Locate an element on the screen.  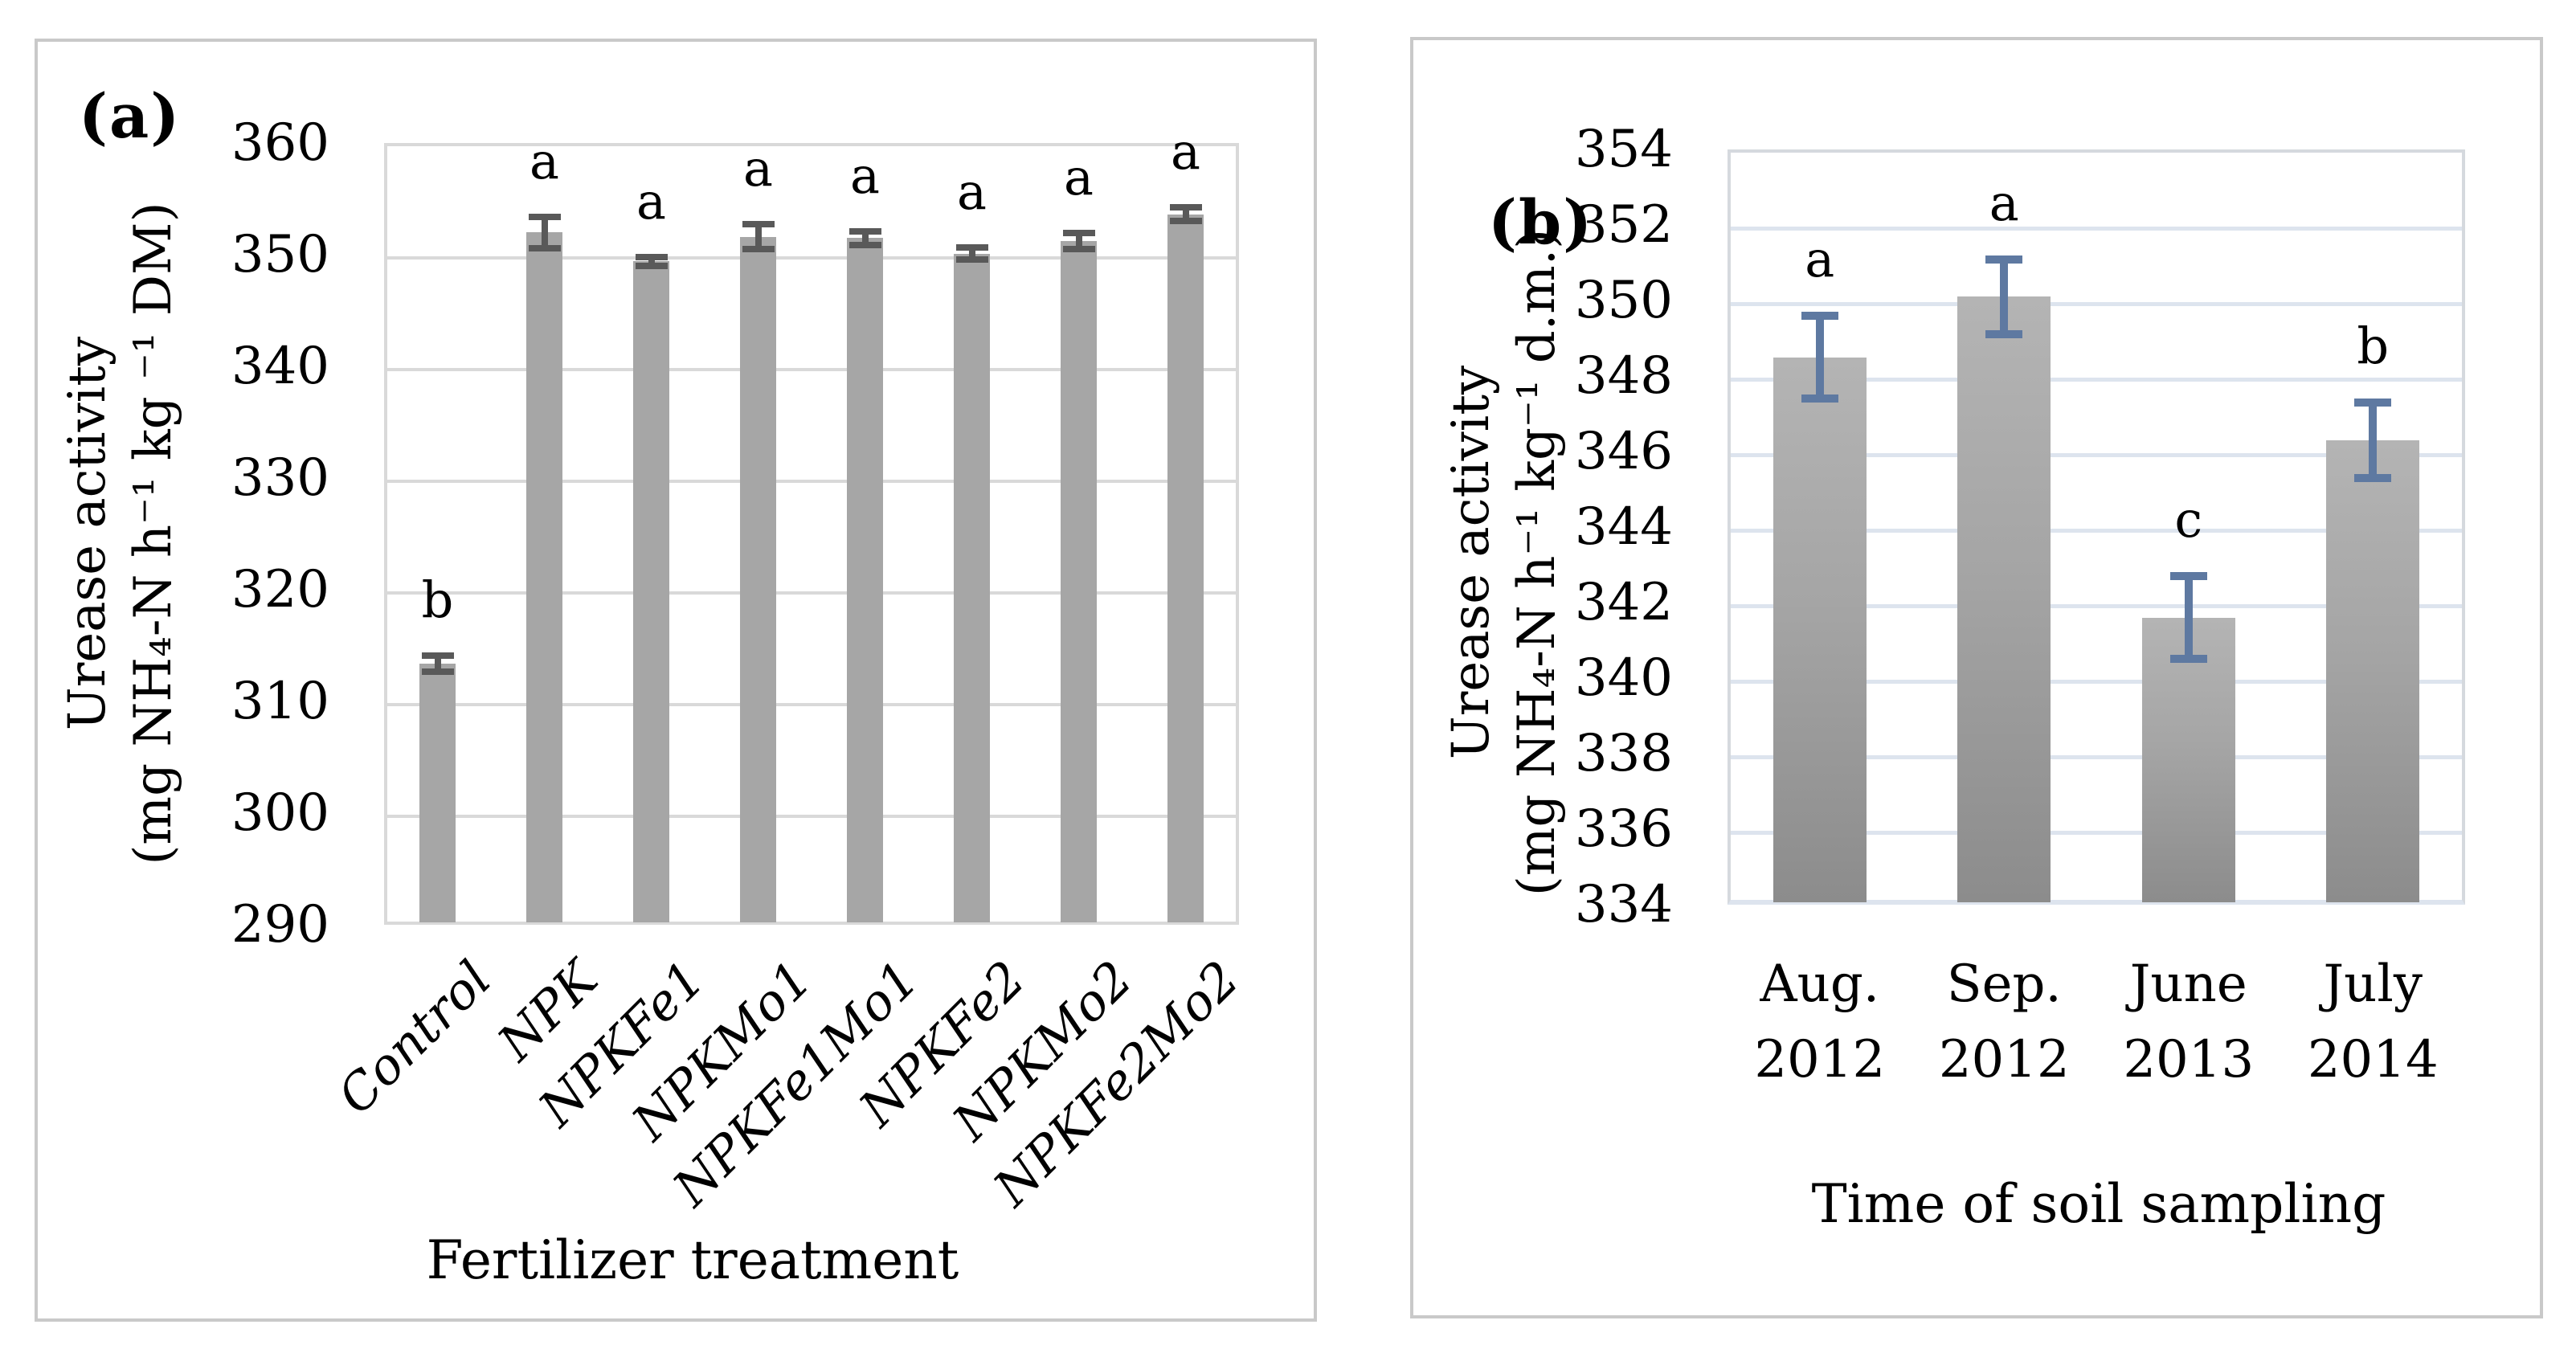
y-tick-label-310: 310 is located at coordinates (280, 701).